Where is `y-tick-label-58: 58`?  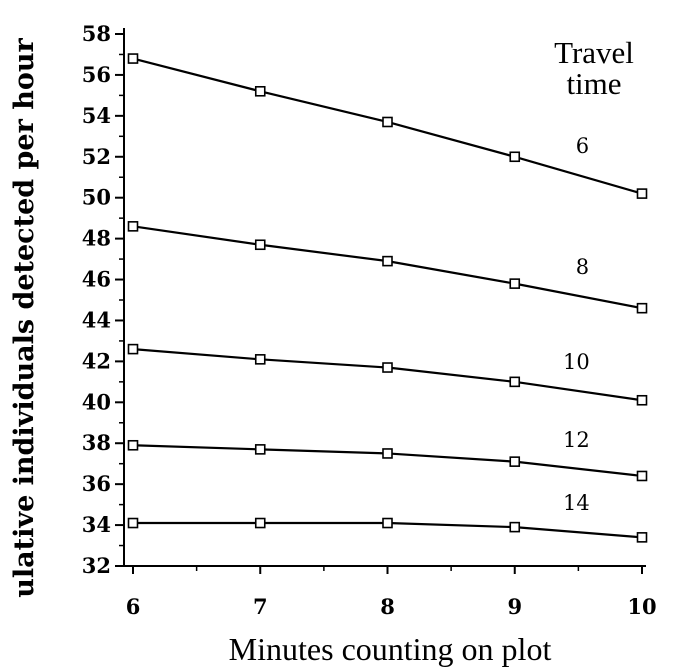
y-tick-label-58: 58 is located at coordinates (96, 33).